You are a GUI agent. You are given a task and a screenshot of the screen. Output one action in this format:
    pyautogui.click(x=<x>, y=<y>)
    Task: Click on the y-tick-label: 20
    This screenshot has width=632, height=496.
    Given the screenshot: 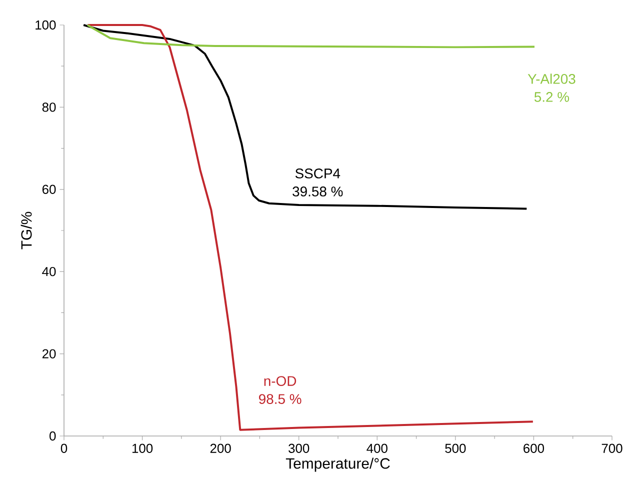 What is the action you would take?
    pyautogui.click(x=49, y=353)
    